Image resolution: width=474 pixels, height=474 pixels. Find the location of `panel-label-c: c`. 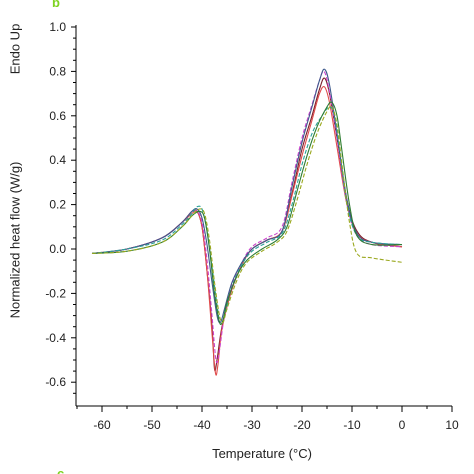

panel-label-c: c is located at coordinates (60, 470).